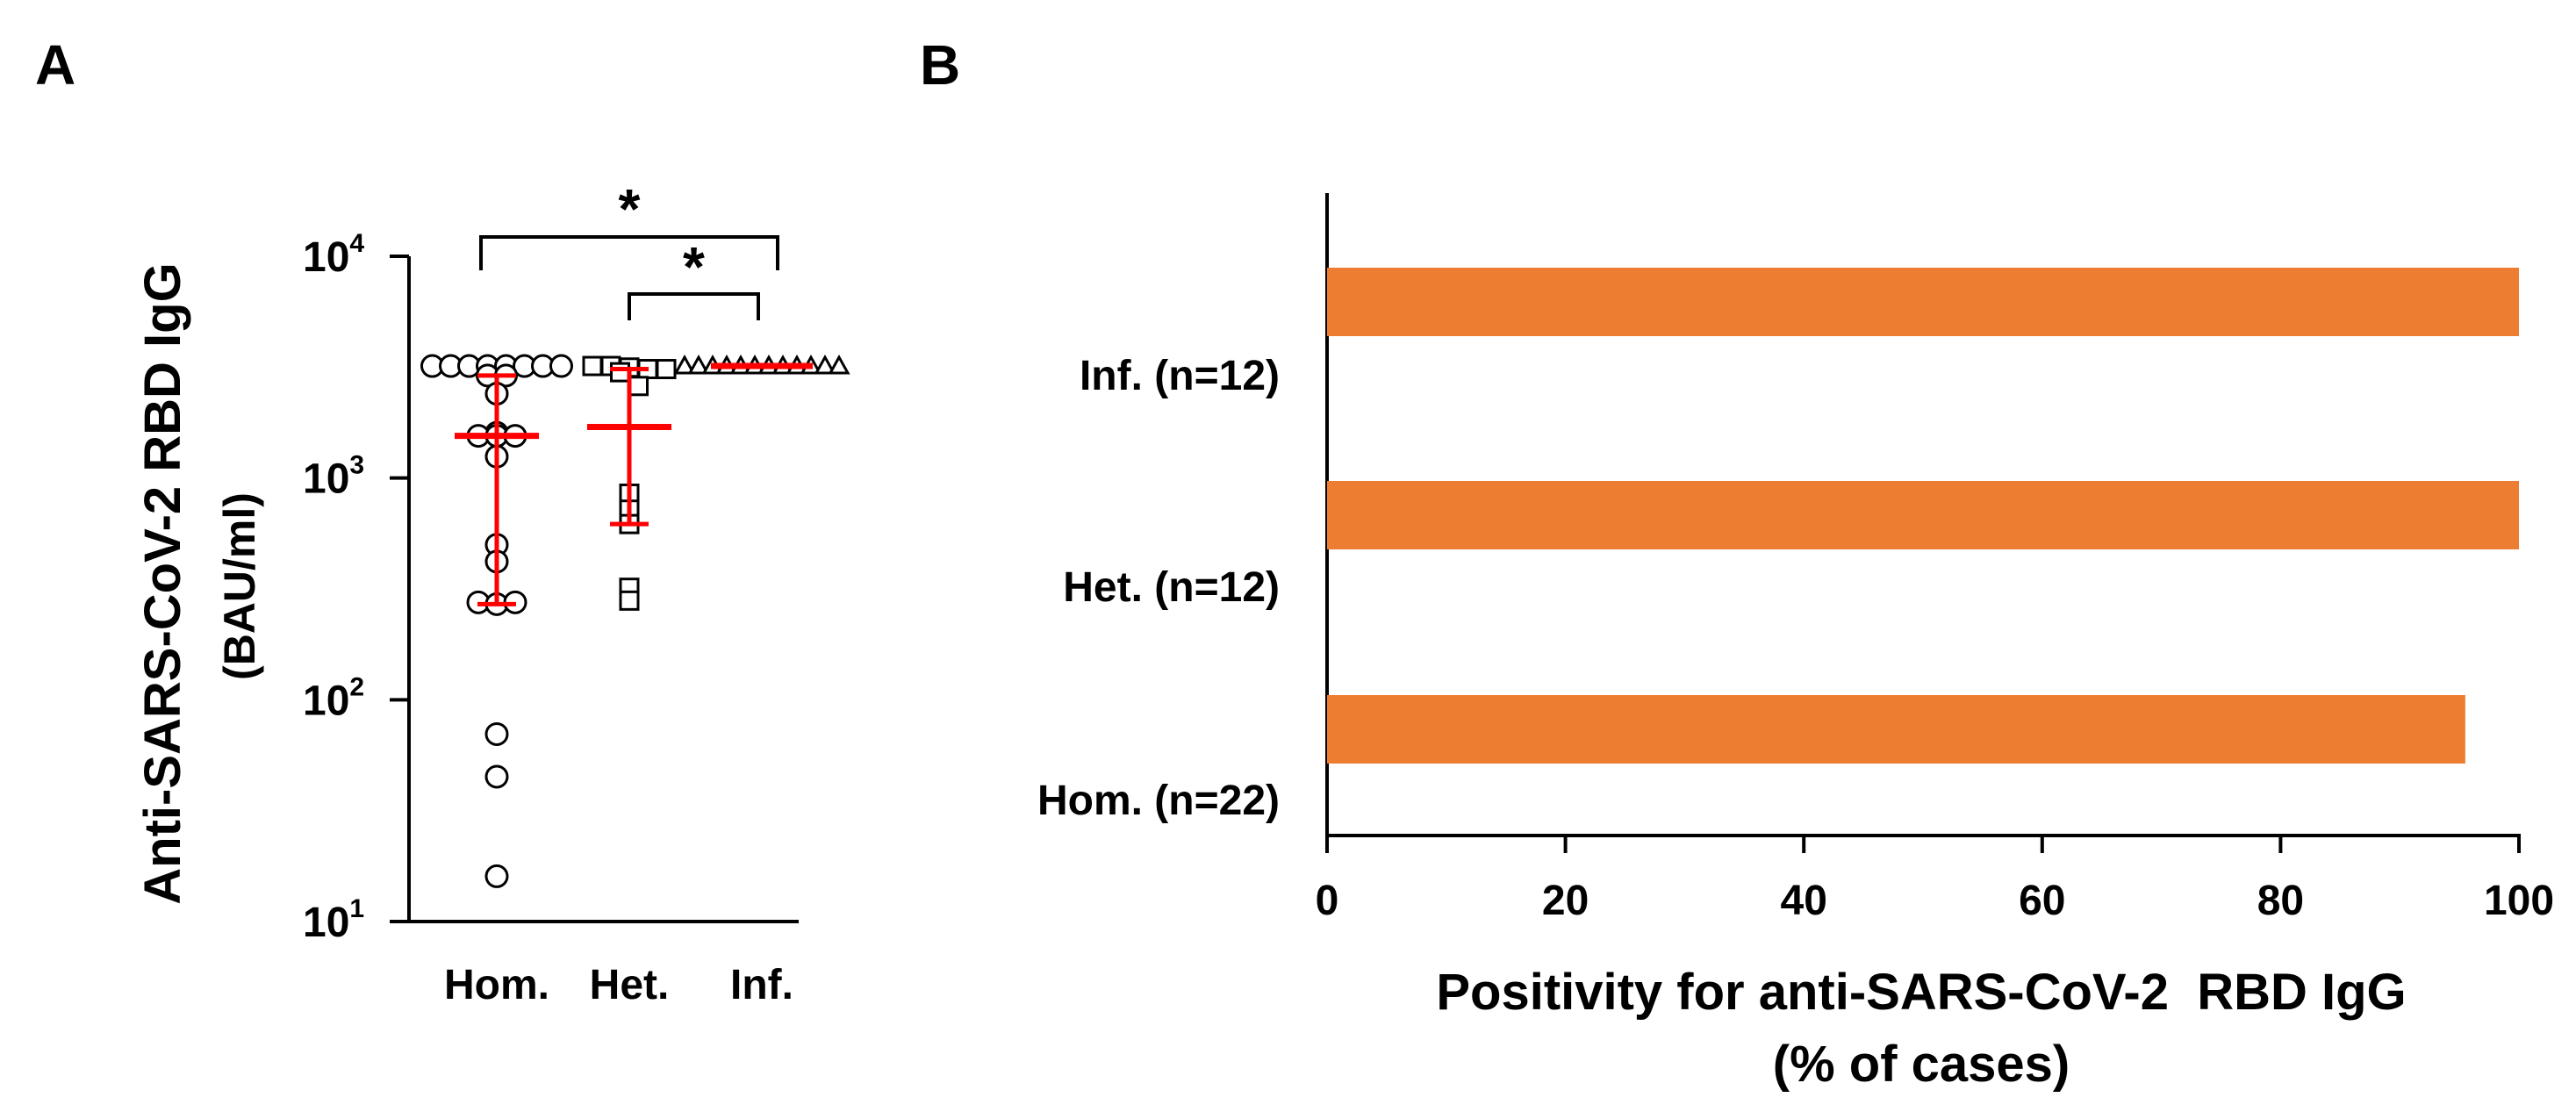  I want to click on significance-brackets: **, so click(629, 249).